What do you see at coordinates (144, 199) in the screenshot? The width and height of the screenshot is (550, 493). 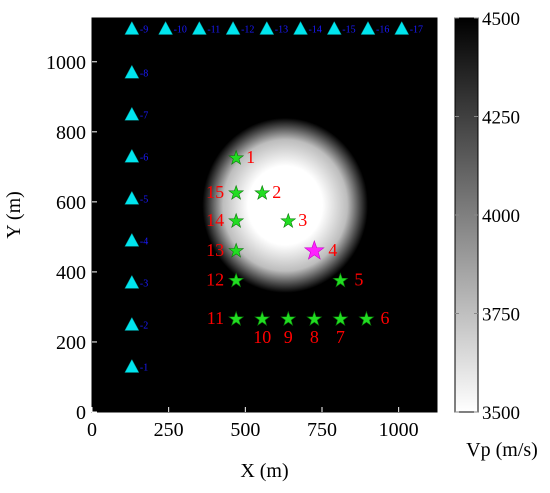 I see `receiver-label: -5` at bounding box center [144, 199].